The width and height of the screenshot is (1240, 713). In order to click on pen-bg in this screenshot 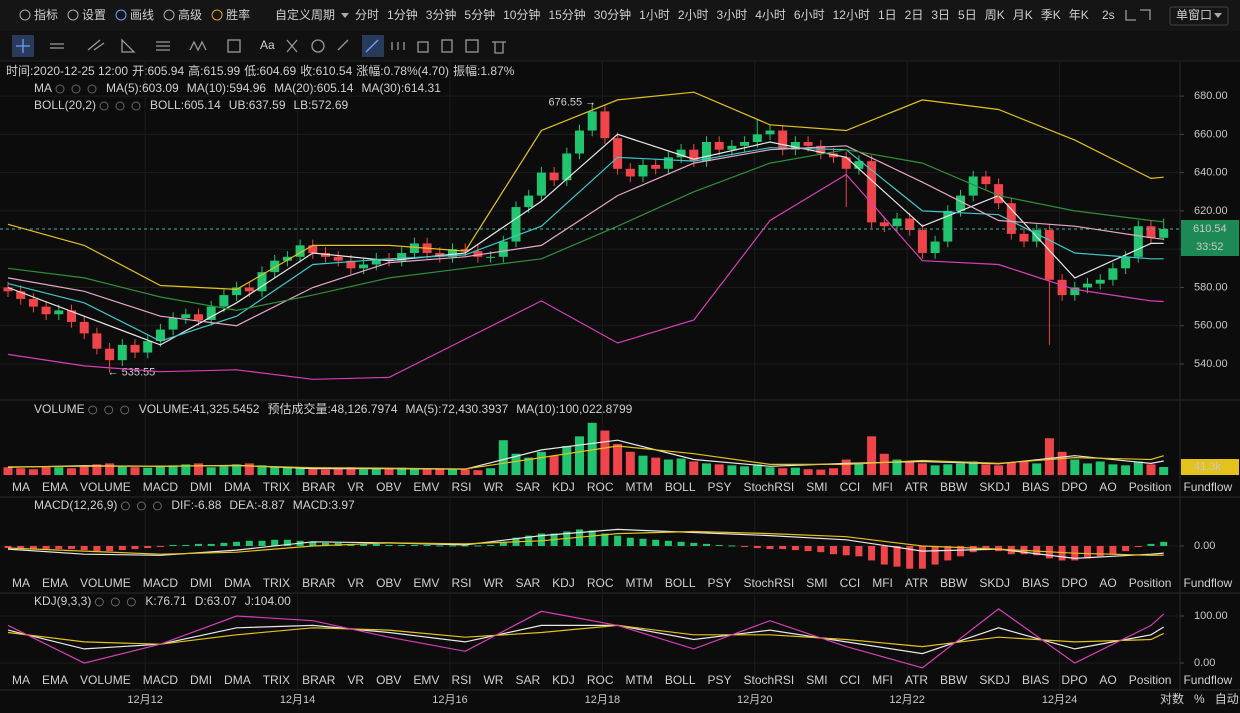, I will do `click(373, 46)`.